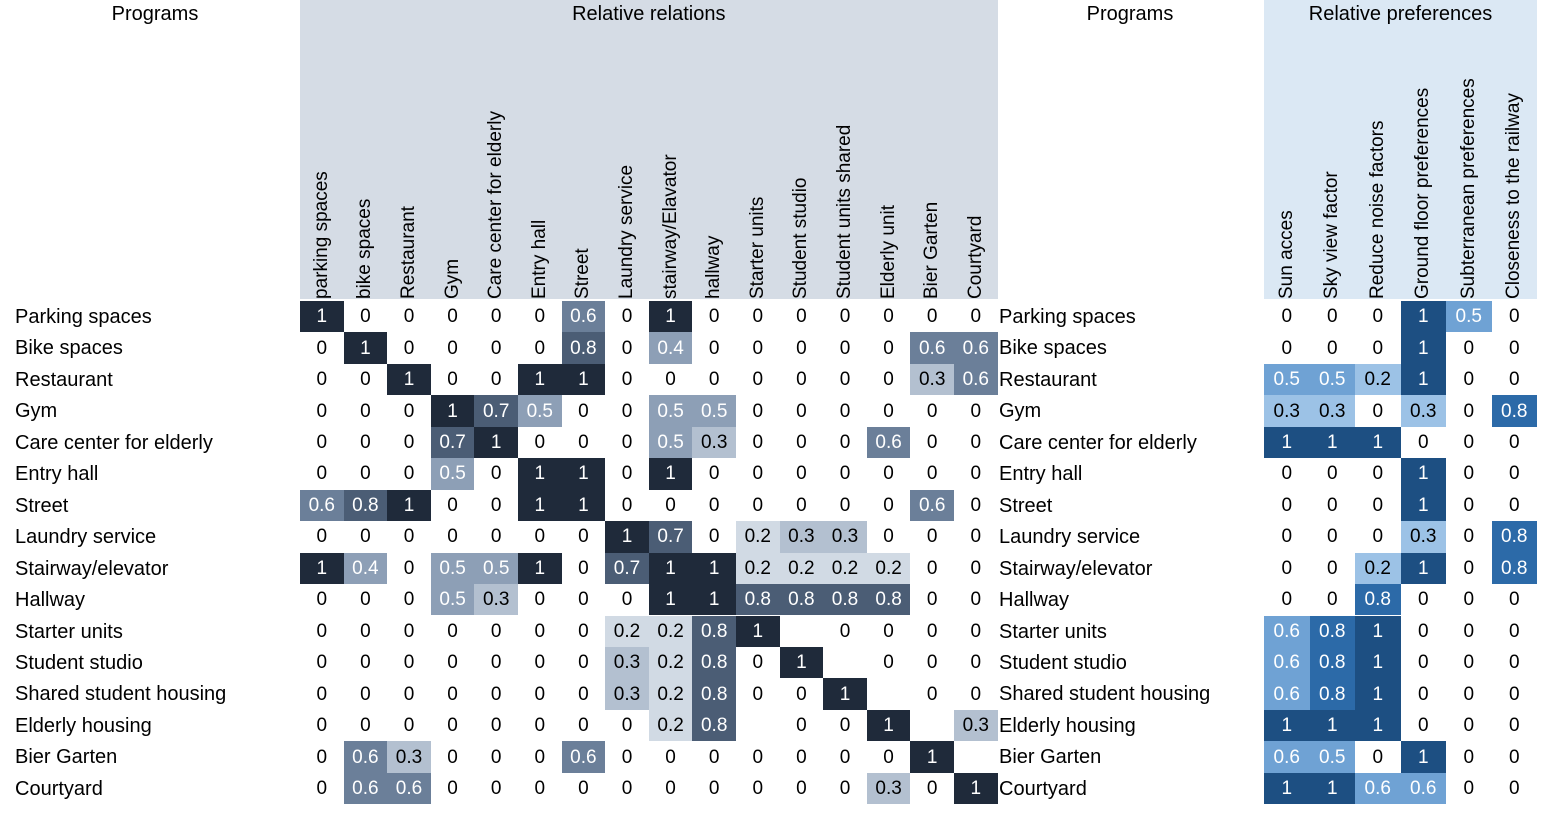  I want to click on right-row-label-shared-student-housing: Shared student housing, so click(1105, 694).